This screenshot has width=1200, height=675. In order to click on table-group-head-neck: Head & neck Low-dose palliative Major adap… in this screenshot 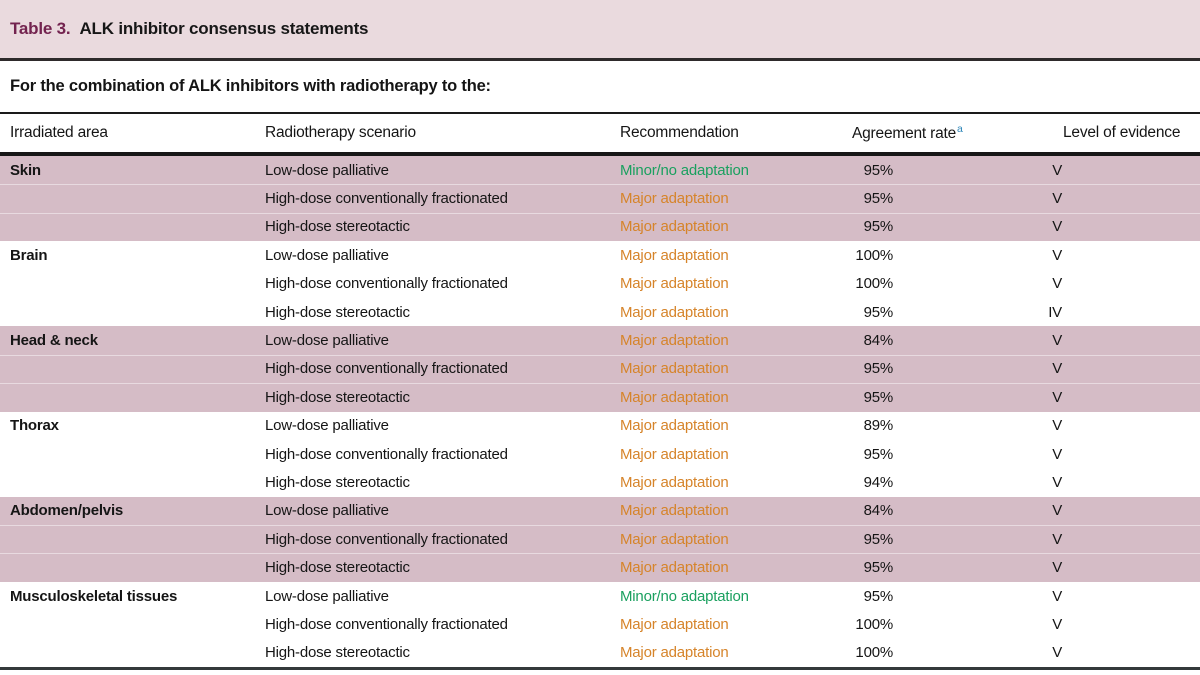, I will do `click(600, 369)`.